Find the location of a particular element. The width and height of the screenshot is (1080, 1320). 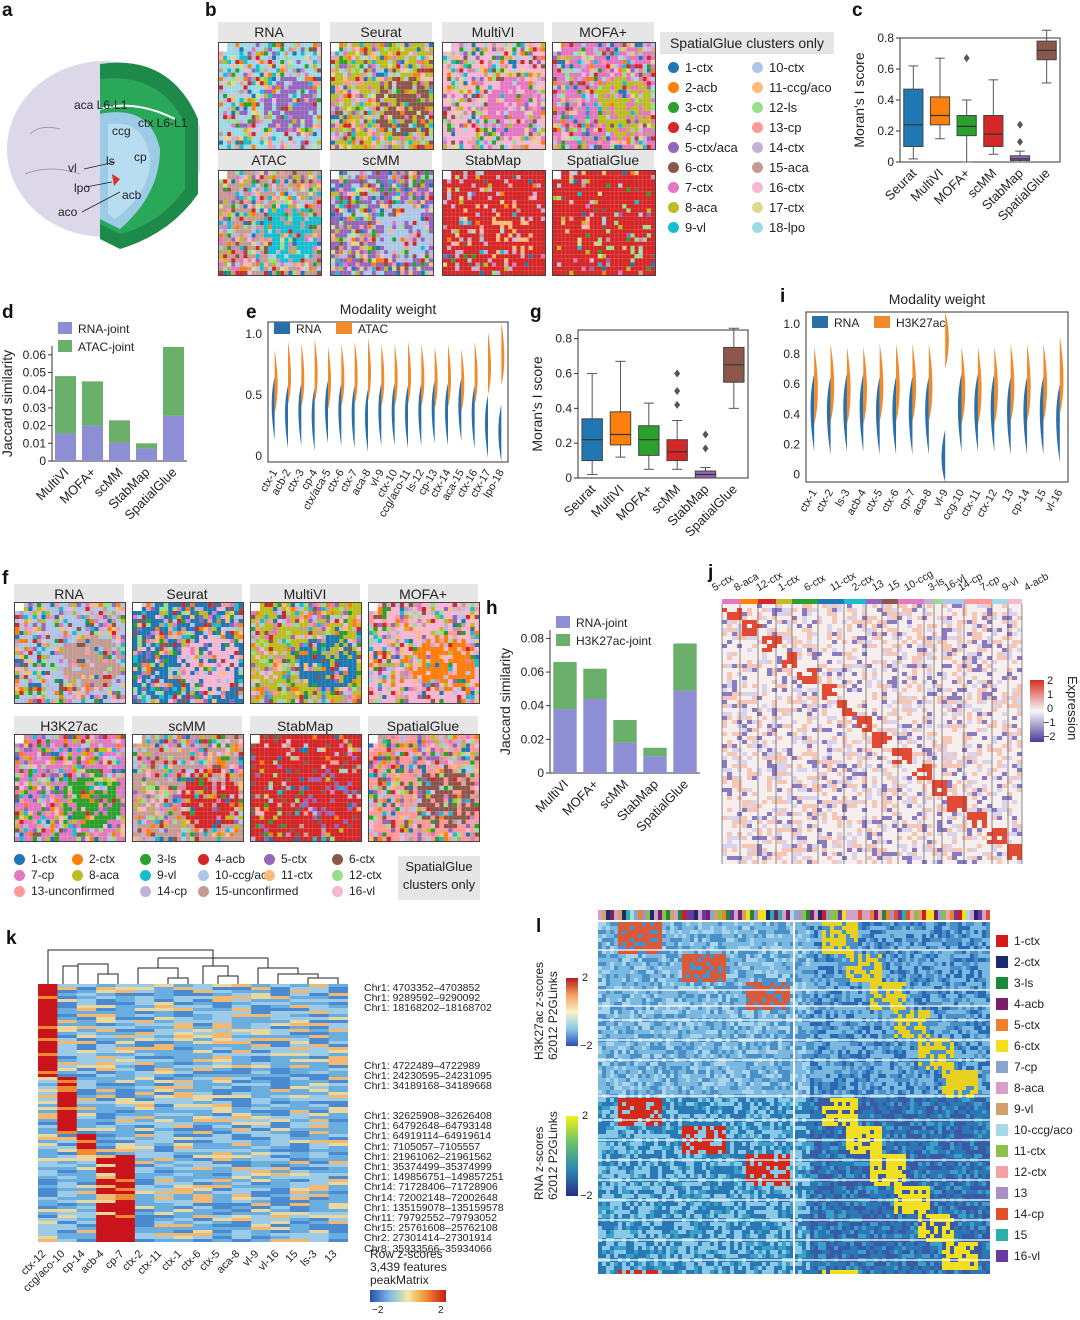

k-row-annotation: Chr1: 4722489–4722989 is located at coordinates (422, 1066).